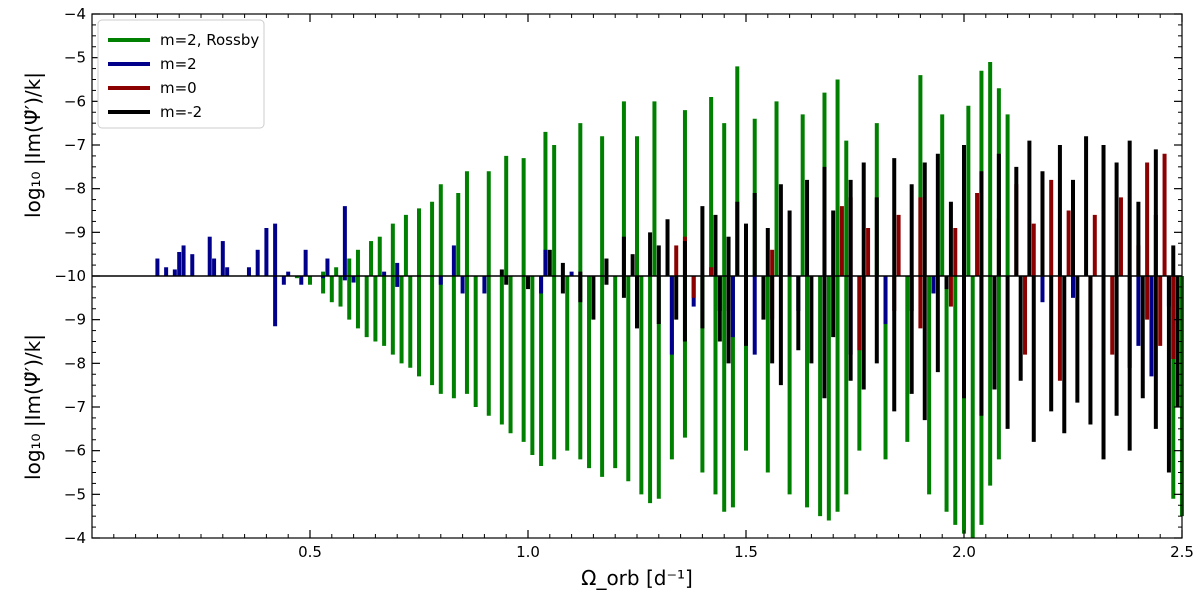 The height and width of the screenshot is (600, 1200). What do you see at coordinates (33, 145) in the screenshot?
I see `y-axis-label-top: log₁₀ |Im(Ψ̃′)/k|` at bounding box center [33, 145].